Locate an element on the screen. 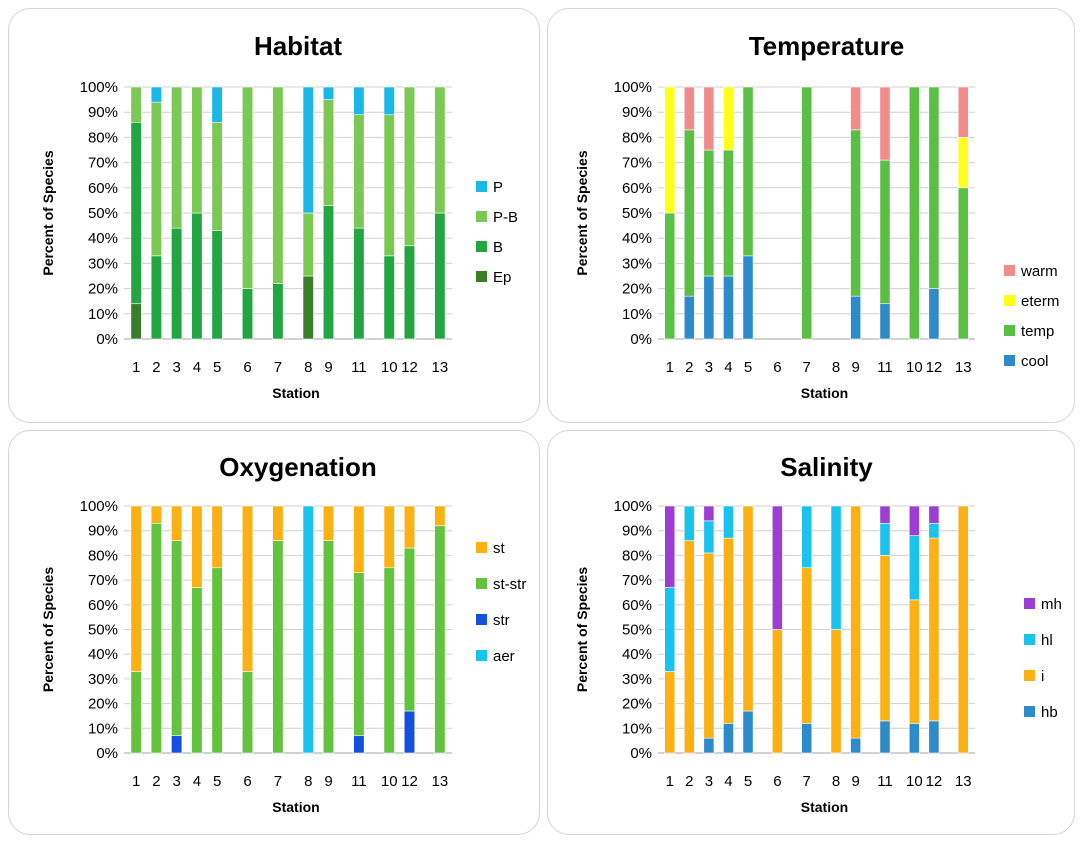 This screenshot has height=841, width=1080. habitat-y-tick-label: 30% is located at coordinates (103, 263).